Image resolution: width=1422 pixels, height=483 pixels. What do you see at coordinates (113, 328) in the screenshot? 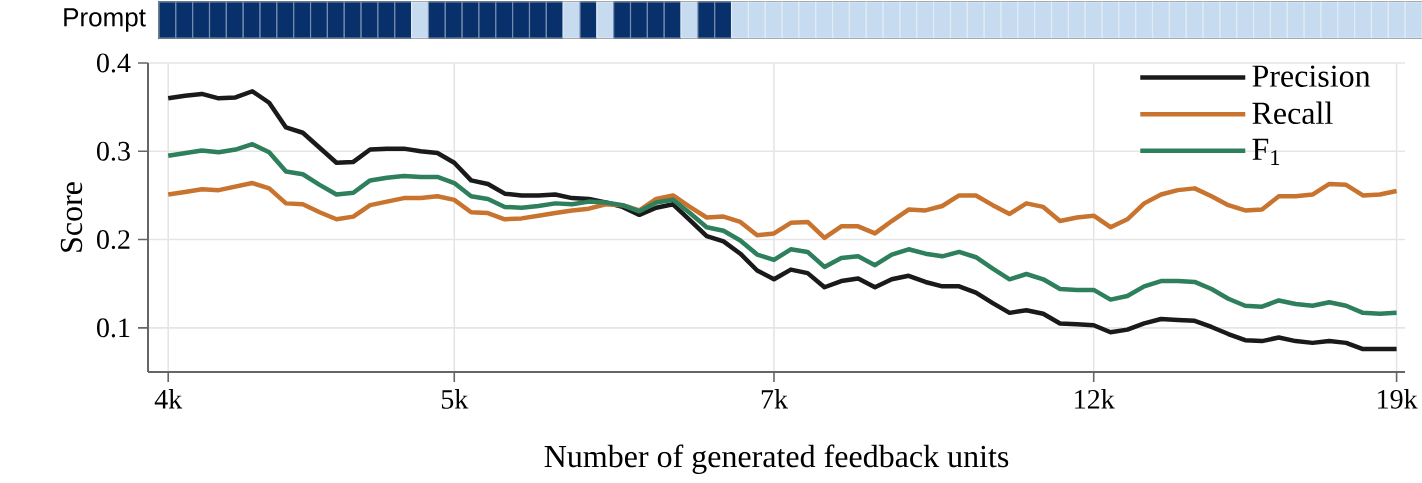
I see `y-tick-label: 0.1` at bounding box center [113, 328].